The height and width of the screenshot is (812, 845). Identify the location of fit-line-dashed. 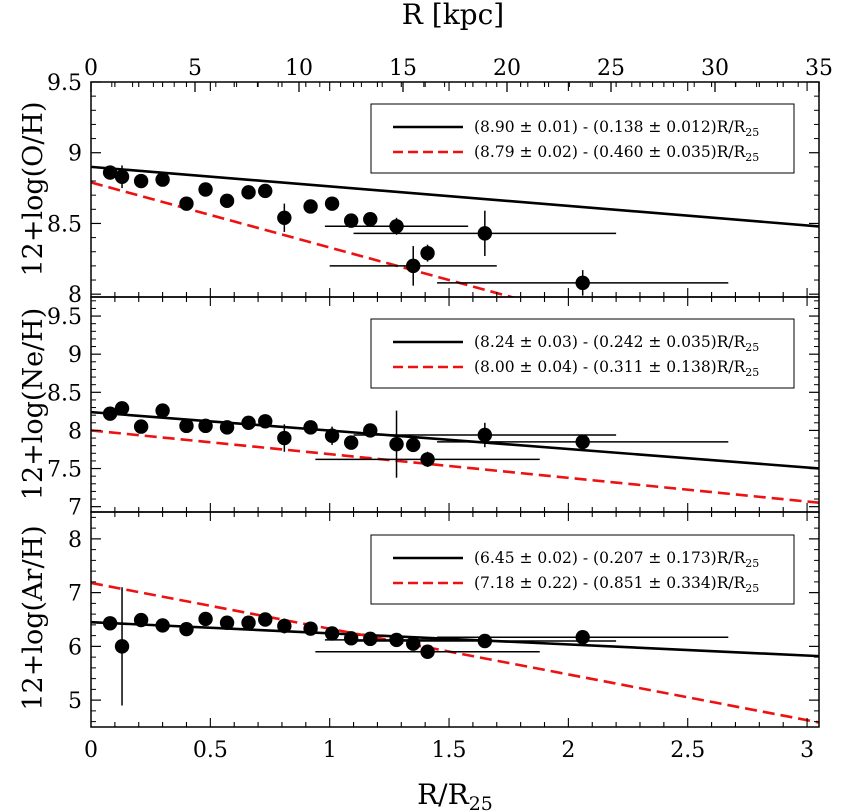
(455, 467).